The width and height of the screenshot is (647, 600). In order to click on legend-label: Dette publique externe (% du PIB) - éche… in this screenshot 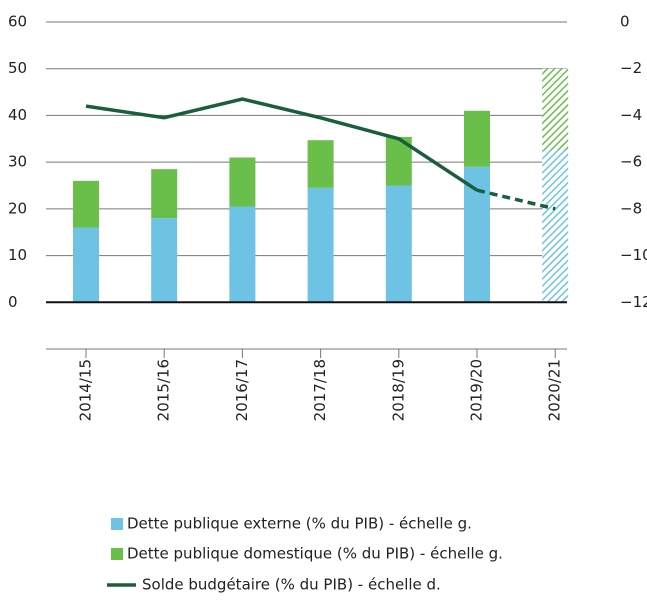, I will do `click(299, 524)`.